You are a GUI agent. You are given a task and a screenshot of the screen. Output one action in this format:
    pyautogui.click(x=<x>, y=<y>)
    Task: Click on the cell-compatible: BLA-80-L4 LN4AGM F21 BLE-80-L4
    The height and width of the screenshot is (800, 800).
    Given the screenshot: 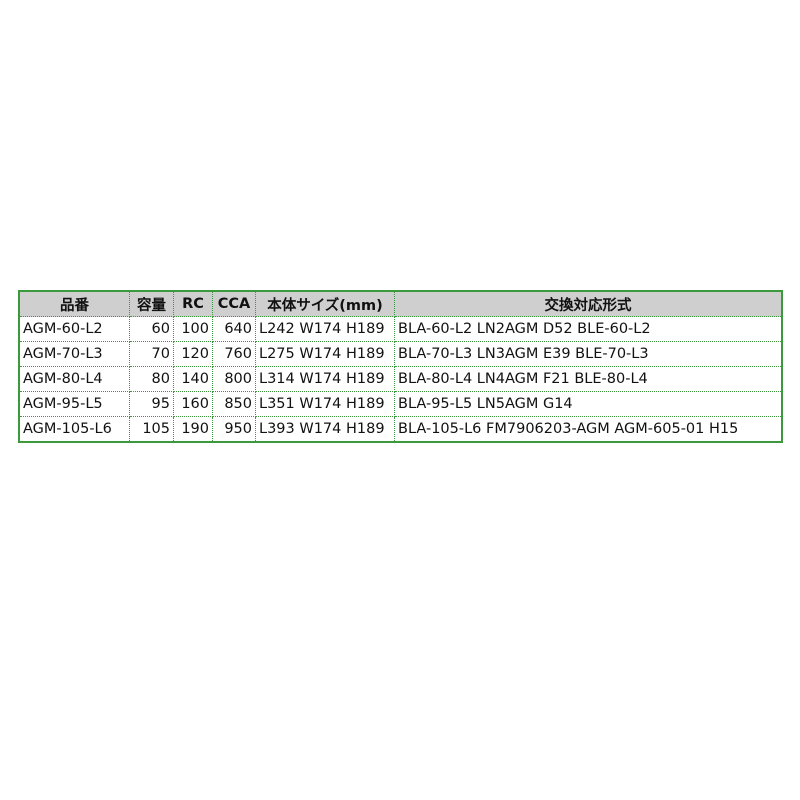 What is the action you would take?
    pyautogui.click(x=588, y=379)
    